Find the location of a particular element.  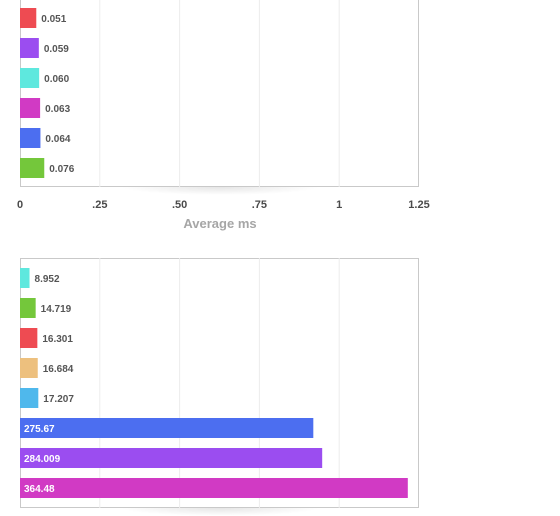

bar-value-label: 275.67 is located at coordinates (39, 429).